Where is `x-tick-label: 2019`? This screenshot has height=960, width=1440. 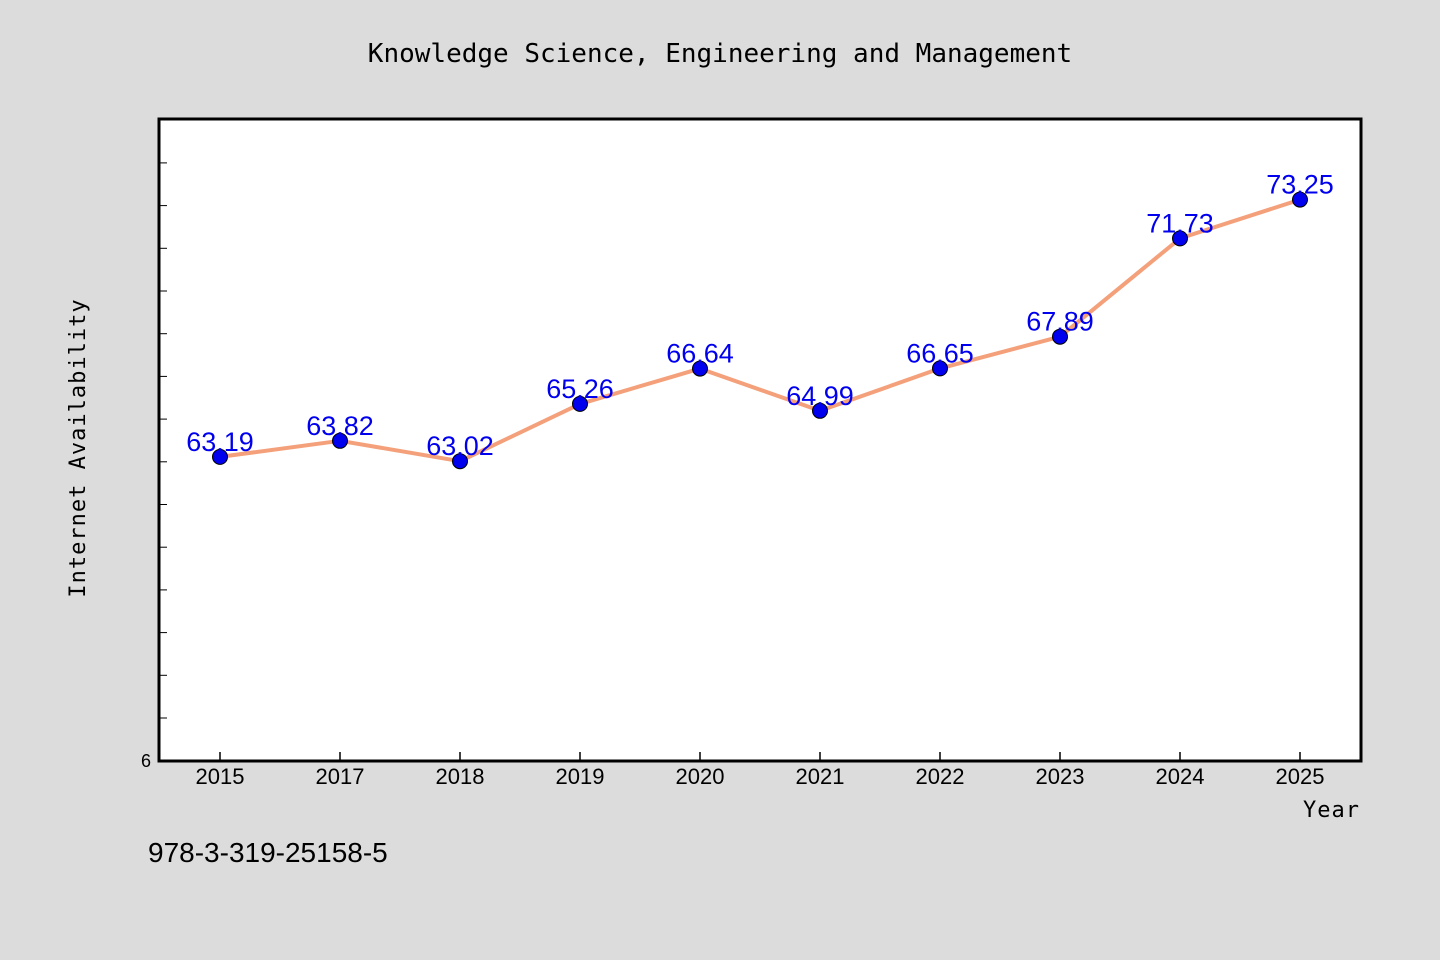
x-tick-label: 2019 is located at coordinates (580, 776).